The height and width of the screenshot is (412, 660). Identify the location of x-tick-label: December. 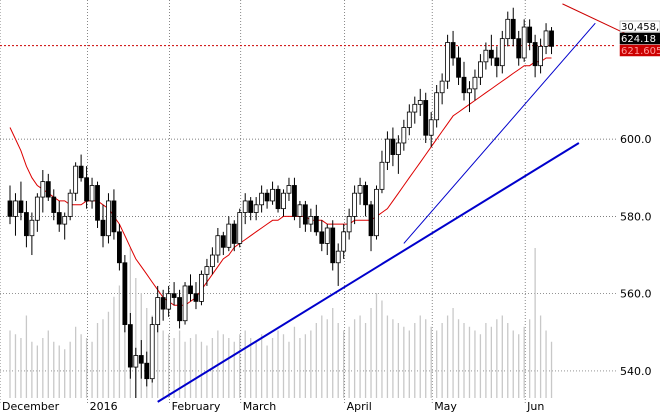
(31, 406).